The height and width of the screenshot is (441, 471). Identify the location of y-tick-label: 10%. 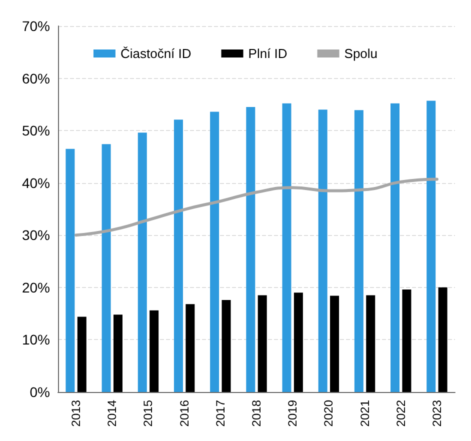
(36, 340).